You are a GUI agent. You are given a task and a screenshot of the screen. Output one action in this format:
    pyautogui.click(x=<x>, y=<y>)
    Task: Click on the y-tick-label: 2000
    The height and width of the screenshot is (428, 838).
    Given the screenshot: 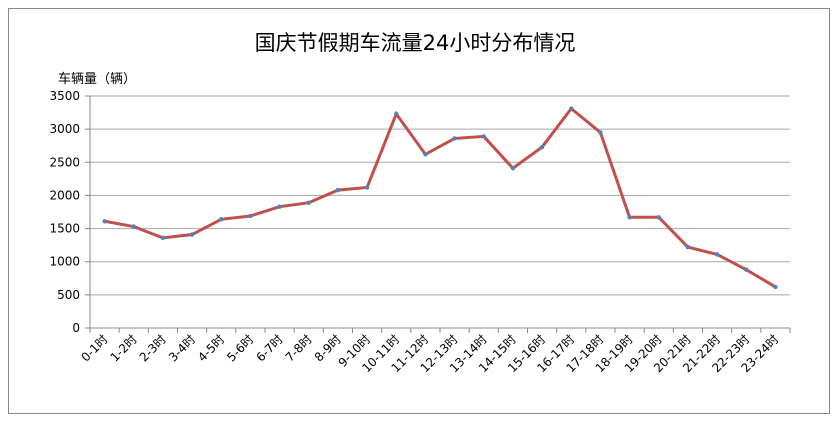 What is the action you would take?
    pyautogui.click(x=64, y=195)
    